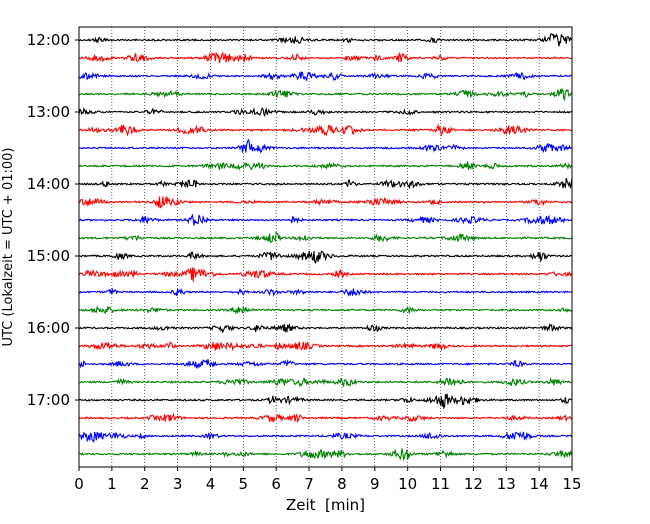 The width and height of the screenshot is (650, 524). Describe the element at coordinates (539, 484) in the screenshot. I see `x-tick-label: 14` at that location.